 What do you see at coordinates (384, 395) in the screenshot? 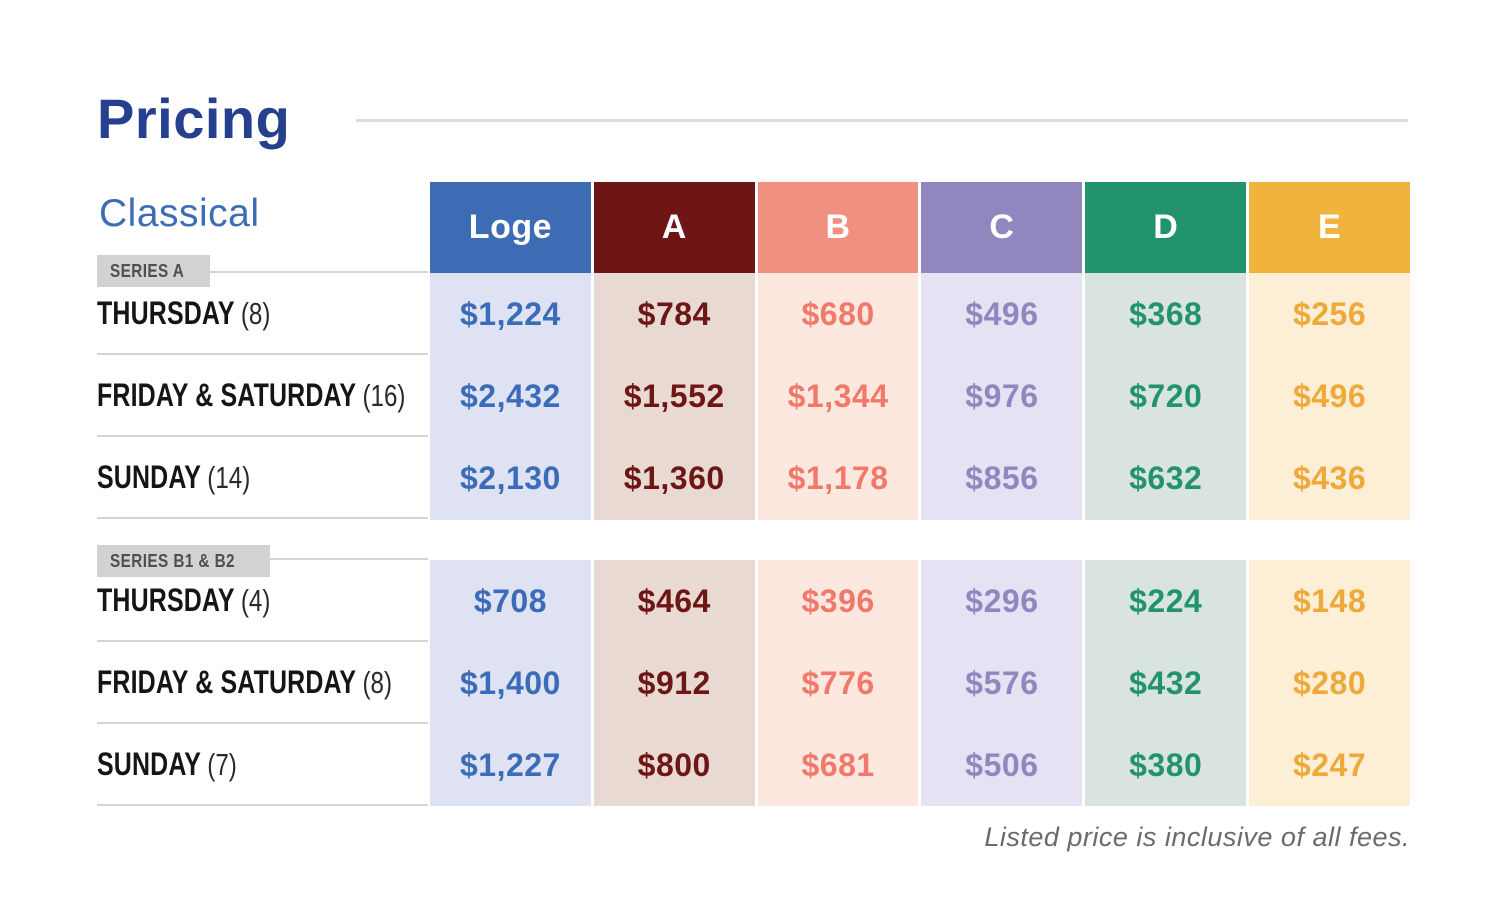
I see `performance-count: (16)` at bounding box center [384, 395].